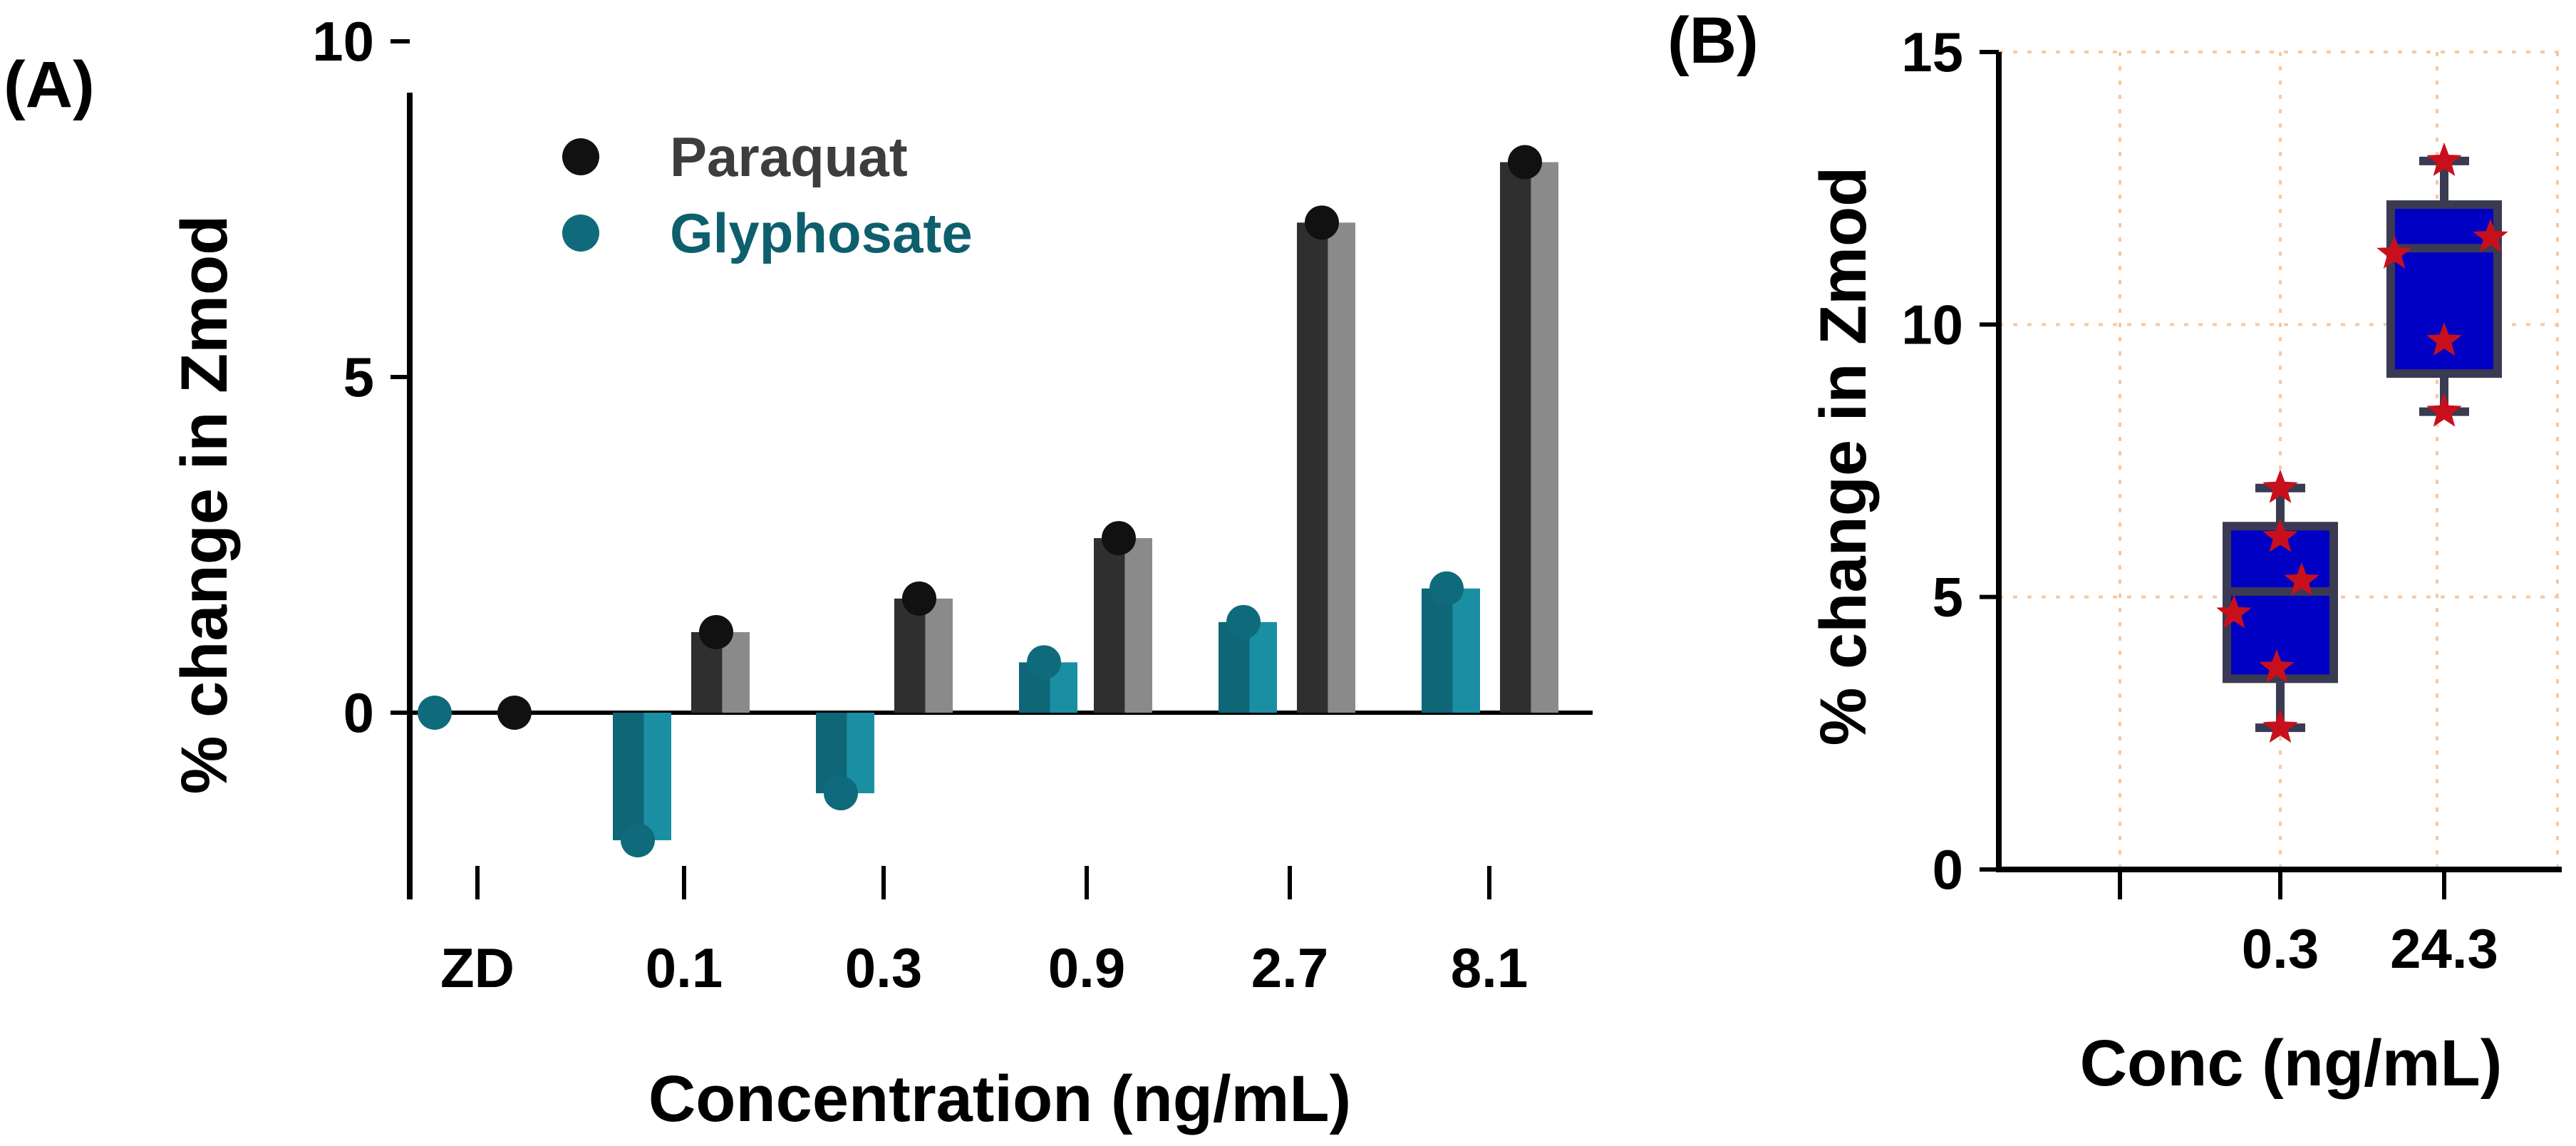 The height and width of the screenshot is (1146, 2576). Describe the element at coordinates (1000, 1099) in the screenshot. I see `panel-a-x-label: Concentration (ng/mL)` at that location.